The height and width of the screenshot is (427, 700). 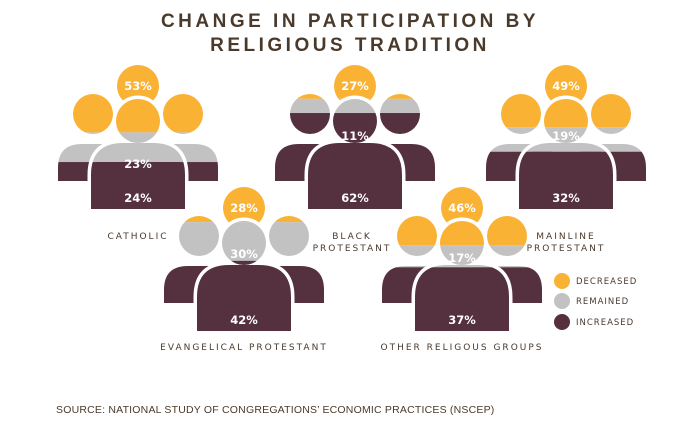 What do you see at coordinates (566, 86) in the screenshot?
I see `label-decreased-2: 49%` at bounding box center [566, 86].